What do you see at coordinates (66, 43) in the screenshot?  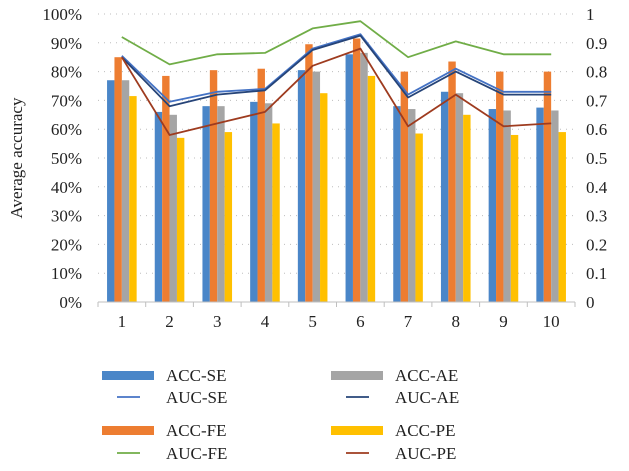 I see `y-left-tick-label: 90%` at bounding box center [66, 43].